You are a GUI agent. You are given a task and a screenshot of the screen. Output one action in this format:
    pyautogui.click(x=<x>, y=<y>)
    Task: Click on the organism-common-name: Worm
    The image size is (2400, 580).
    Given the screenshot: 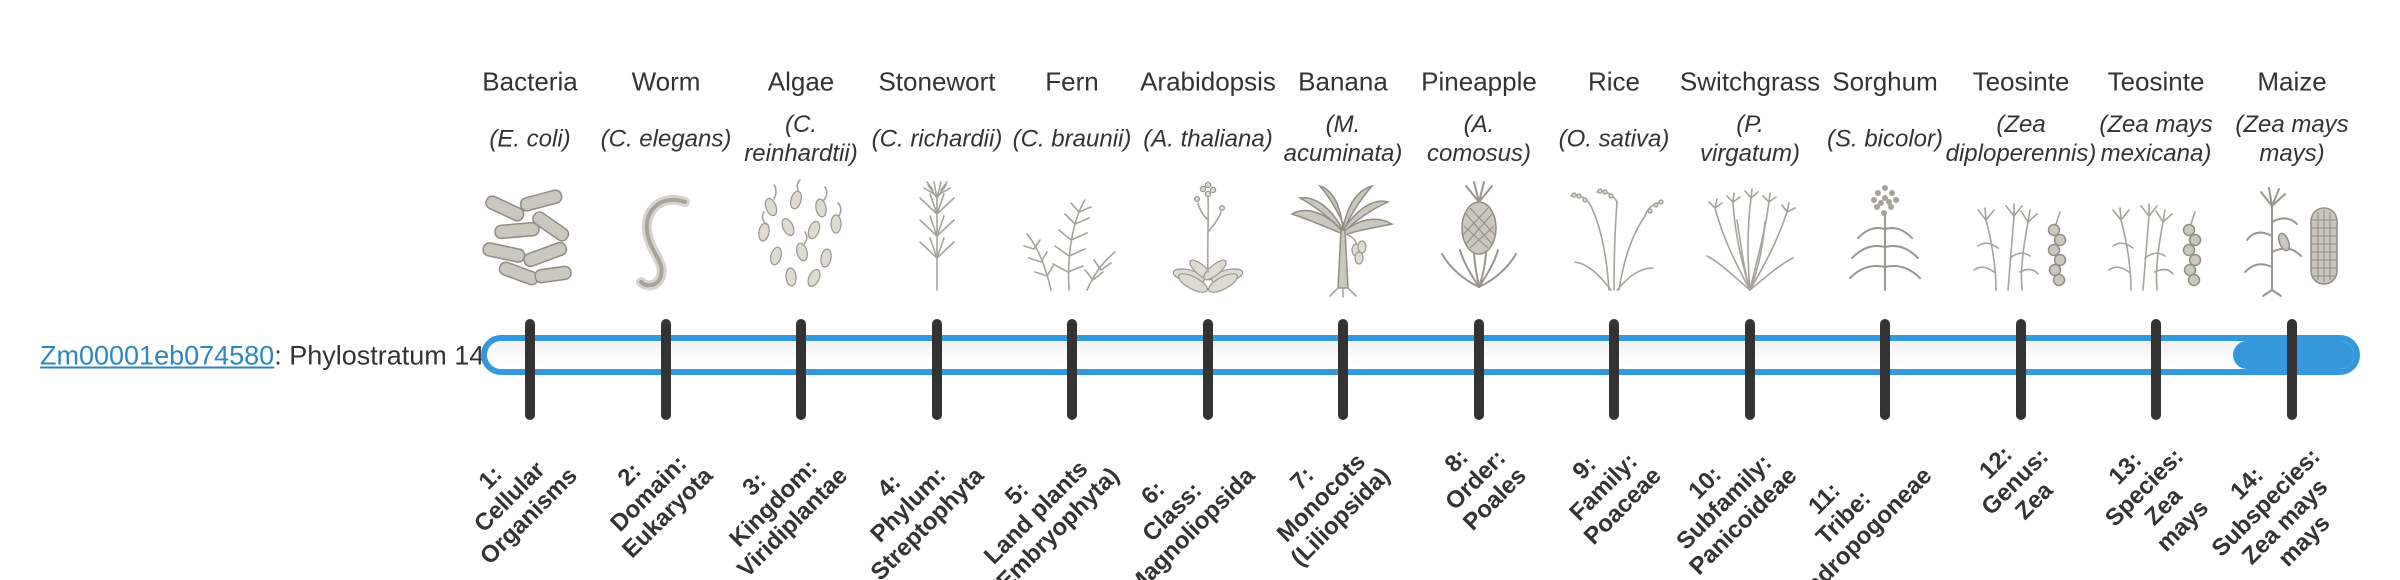 What is the action you would take?
    pyautogui.click(x=666, y=81)
    